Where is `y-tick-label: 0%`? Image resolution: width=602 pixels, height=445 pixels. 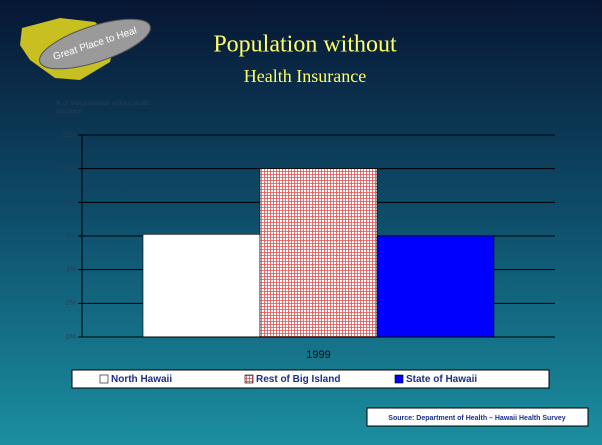 y-tick-label: 0% is located at coordinates (71, 337).